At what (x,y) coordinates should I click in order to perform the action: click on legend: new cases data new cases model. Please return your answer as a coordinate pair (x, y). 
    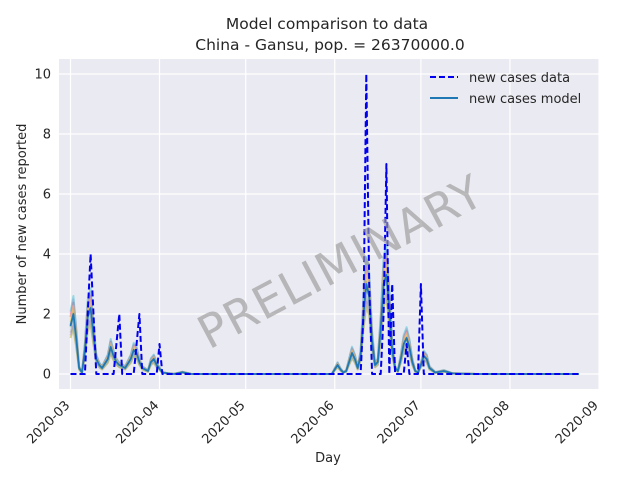
    Looking at the image, I should click on (505, 89).